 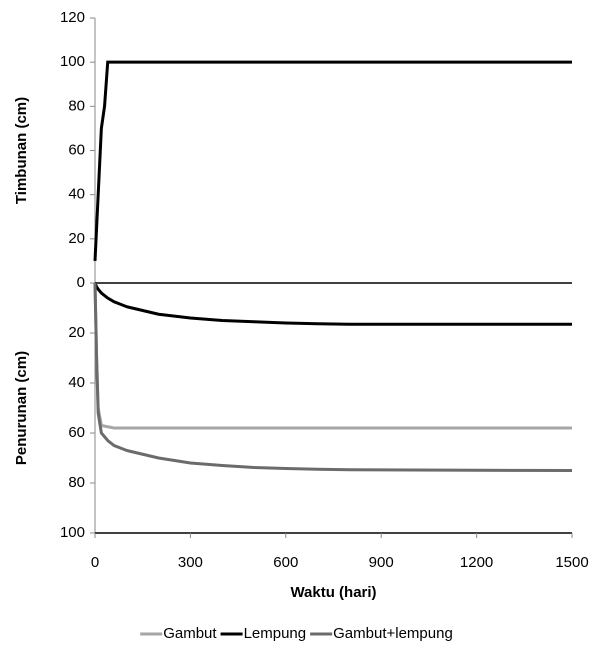 I want to click on x-tick-label: 600, so click(x=285, y=562).